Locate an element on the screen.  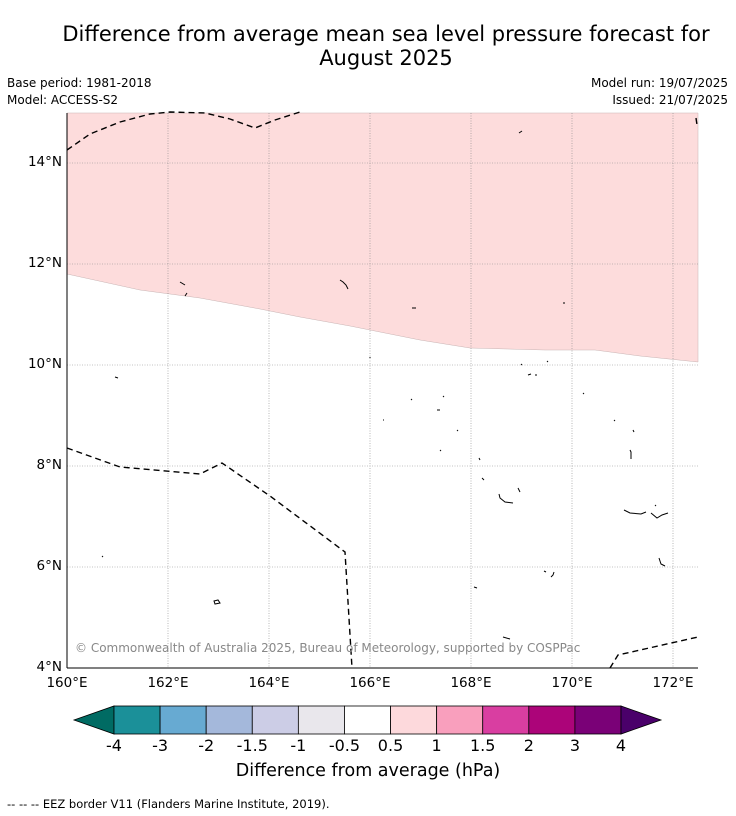
lat-label-4n: 4°N is located at coordinates (49, 667).